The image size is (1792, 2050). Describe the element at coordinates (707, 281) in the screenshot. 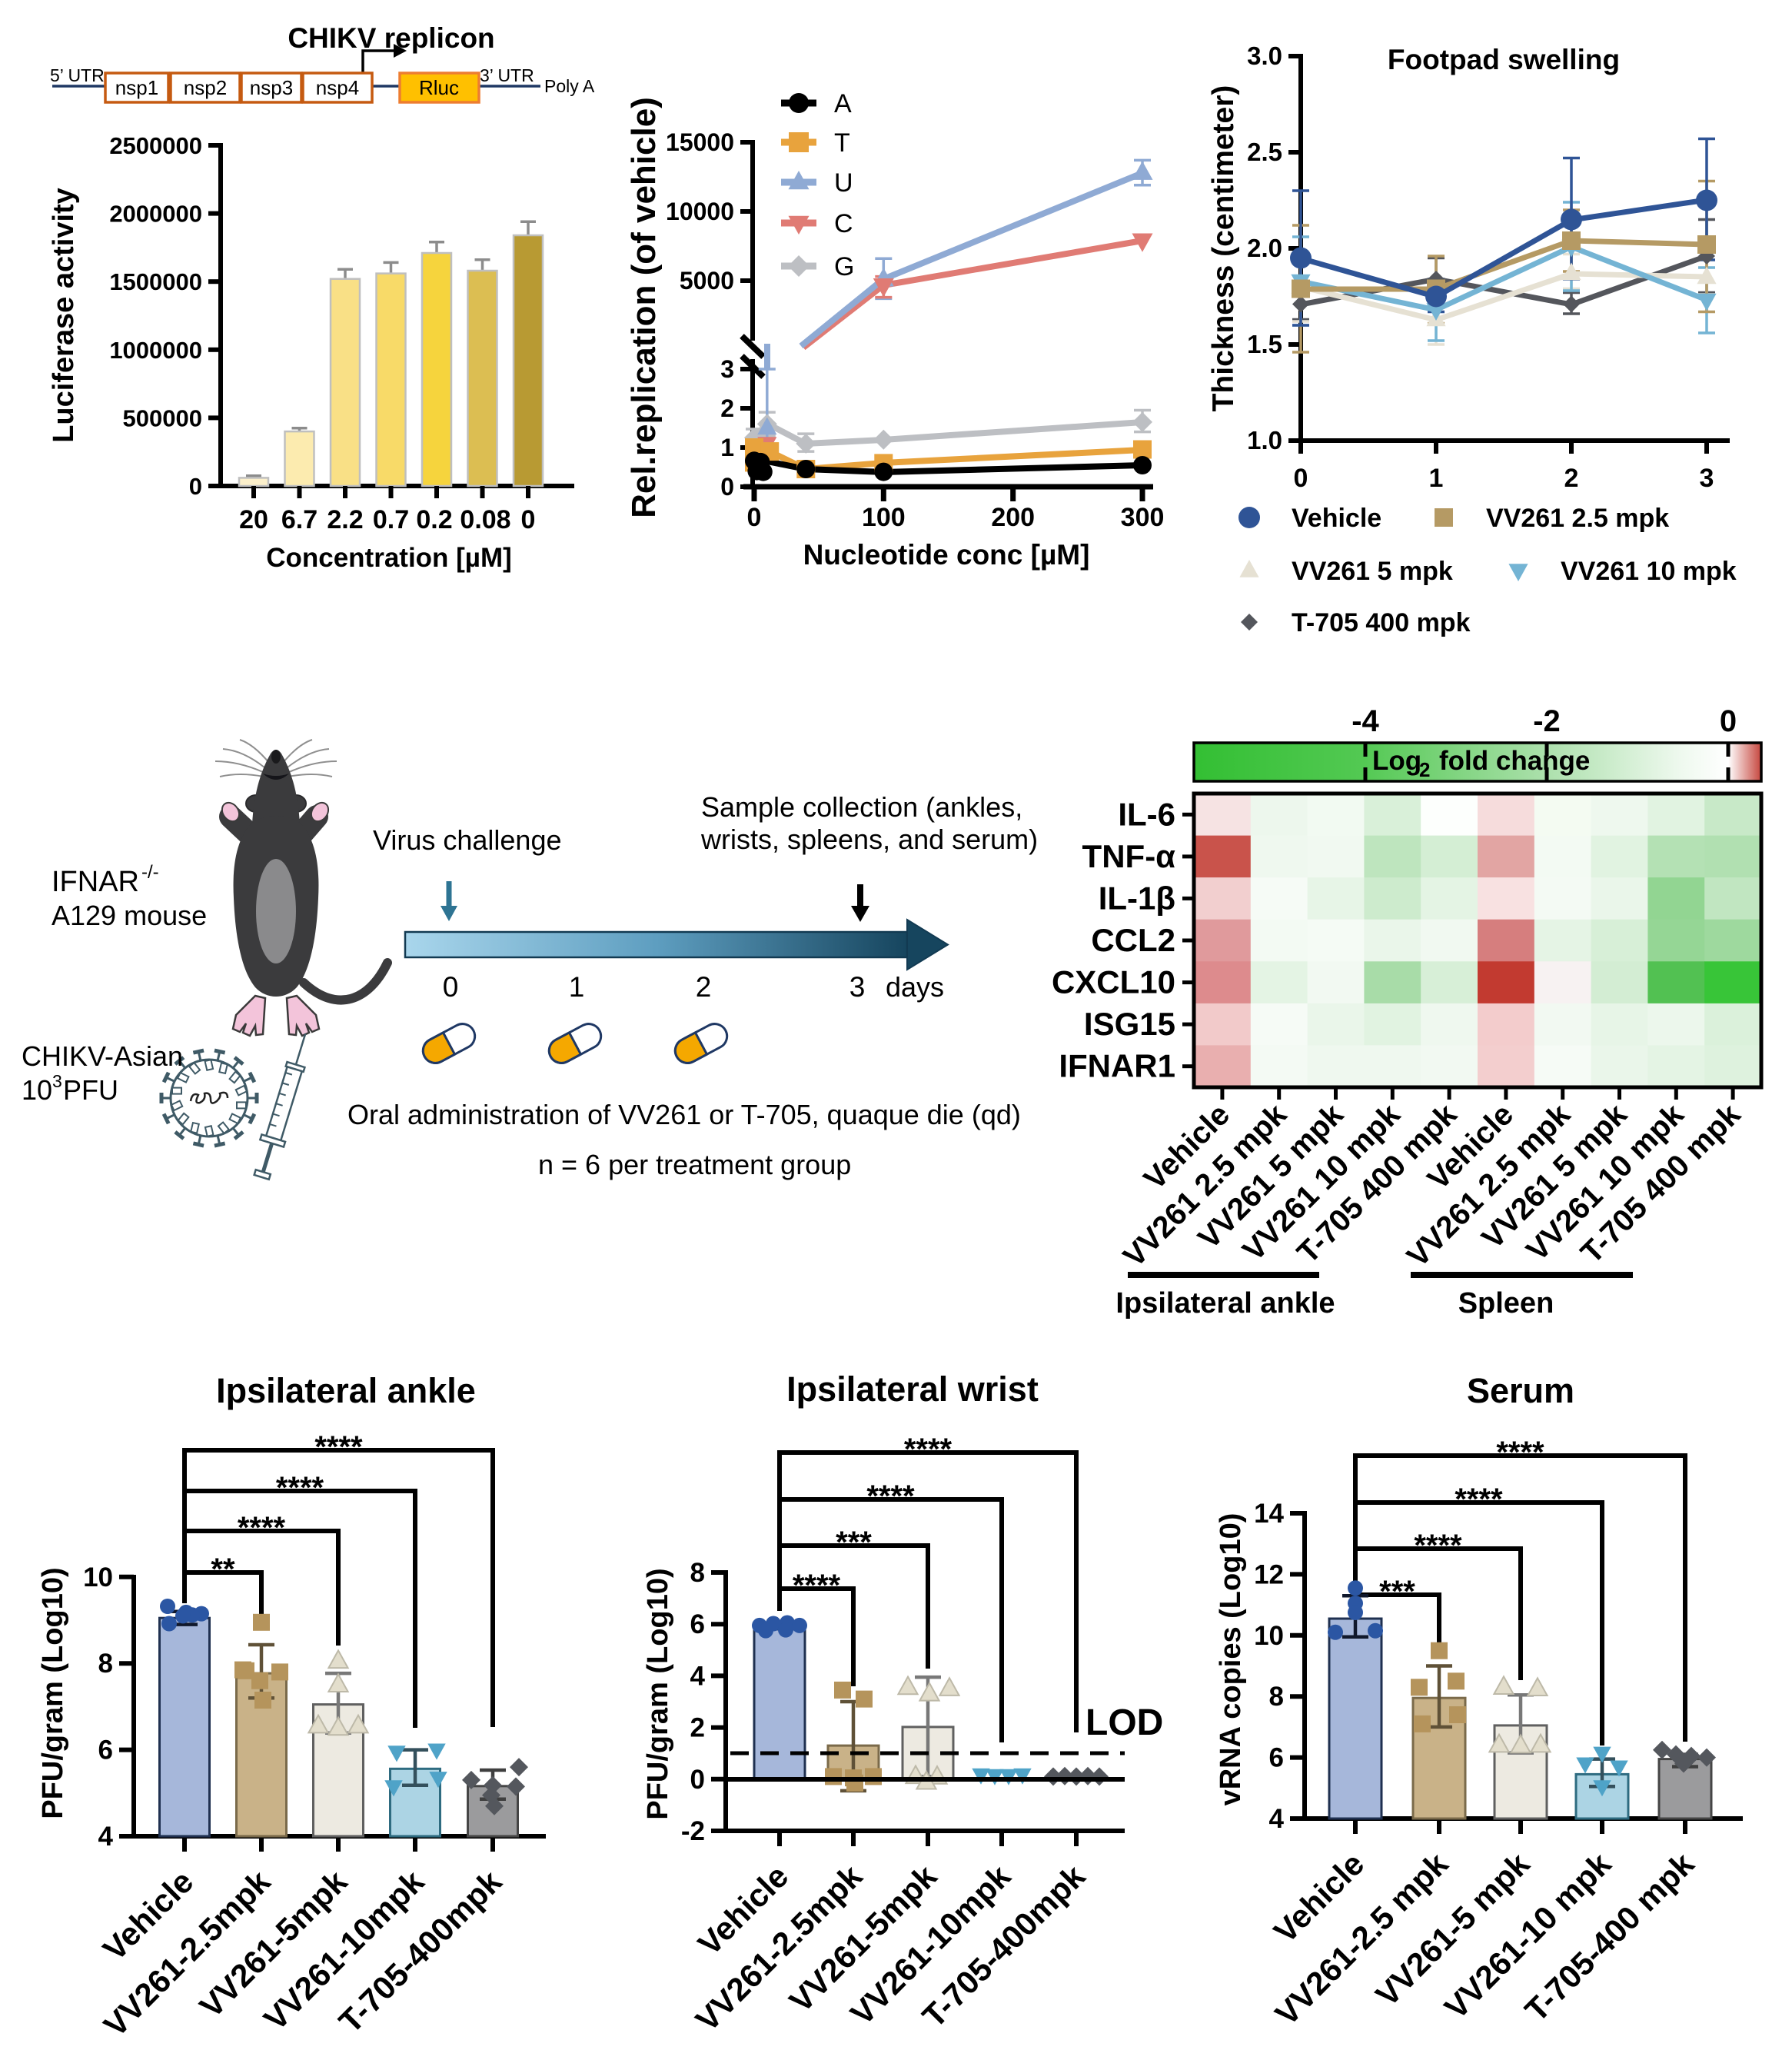

I see `svg-text: 5000` at that location.